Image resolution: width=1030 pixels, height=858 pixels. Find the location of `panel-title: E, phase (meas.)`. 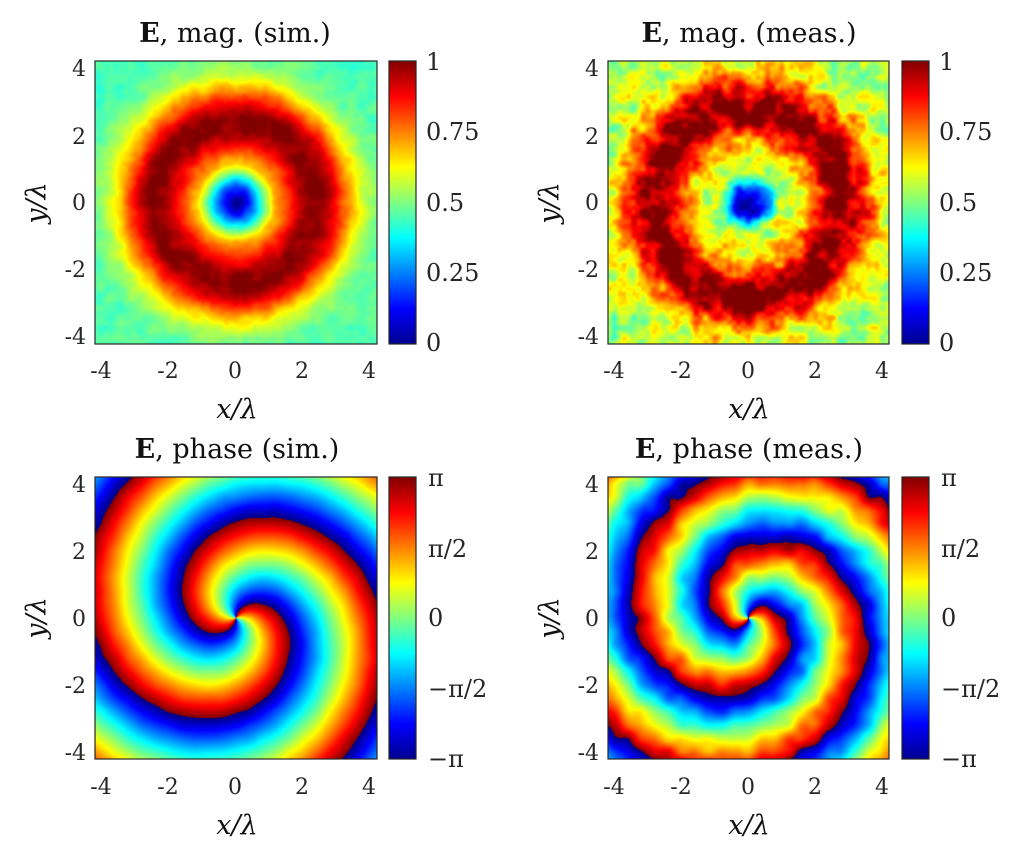

panel-title: E, phase (meas.) is located at coordinates (749, 449).